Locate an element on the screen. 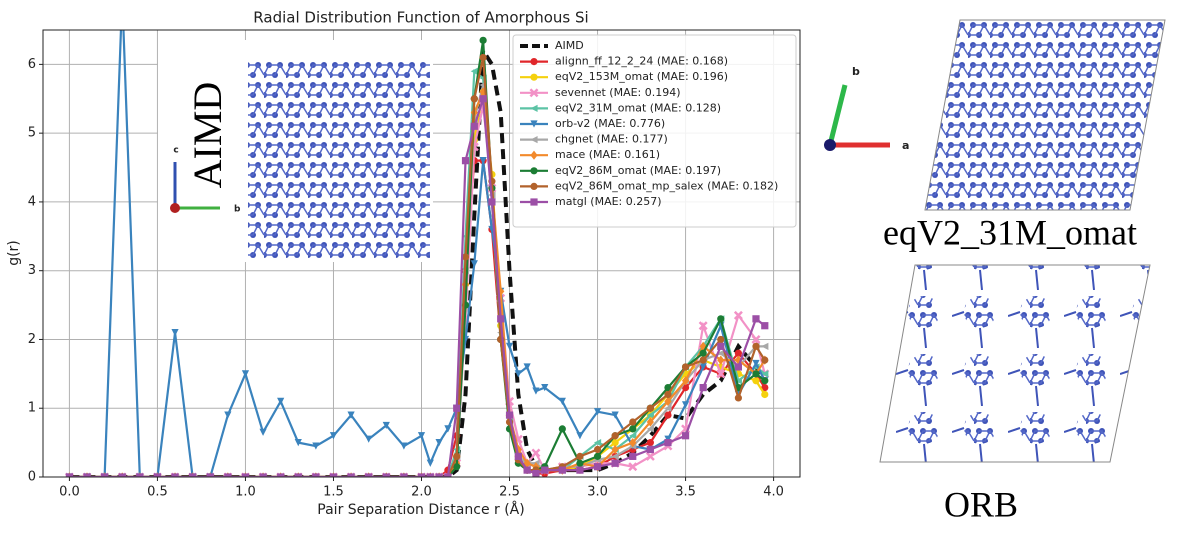 This screenshot has width=1178, height=536. x-tick-label: 0.5 is located at coordinates (157, 492).